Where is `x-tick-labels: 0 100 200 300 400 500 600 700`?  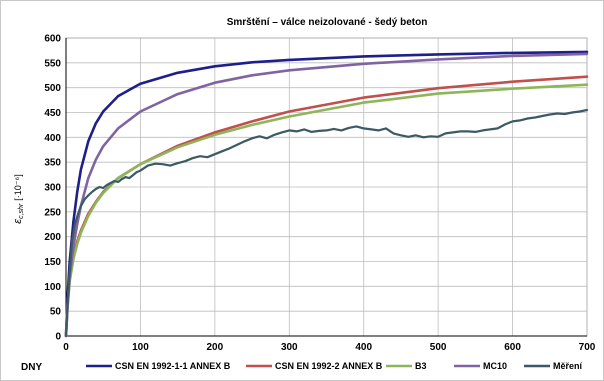
x-tick-labels: 0 100 200 300 400 500 600 700 is located at coordinates (329, 347).